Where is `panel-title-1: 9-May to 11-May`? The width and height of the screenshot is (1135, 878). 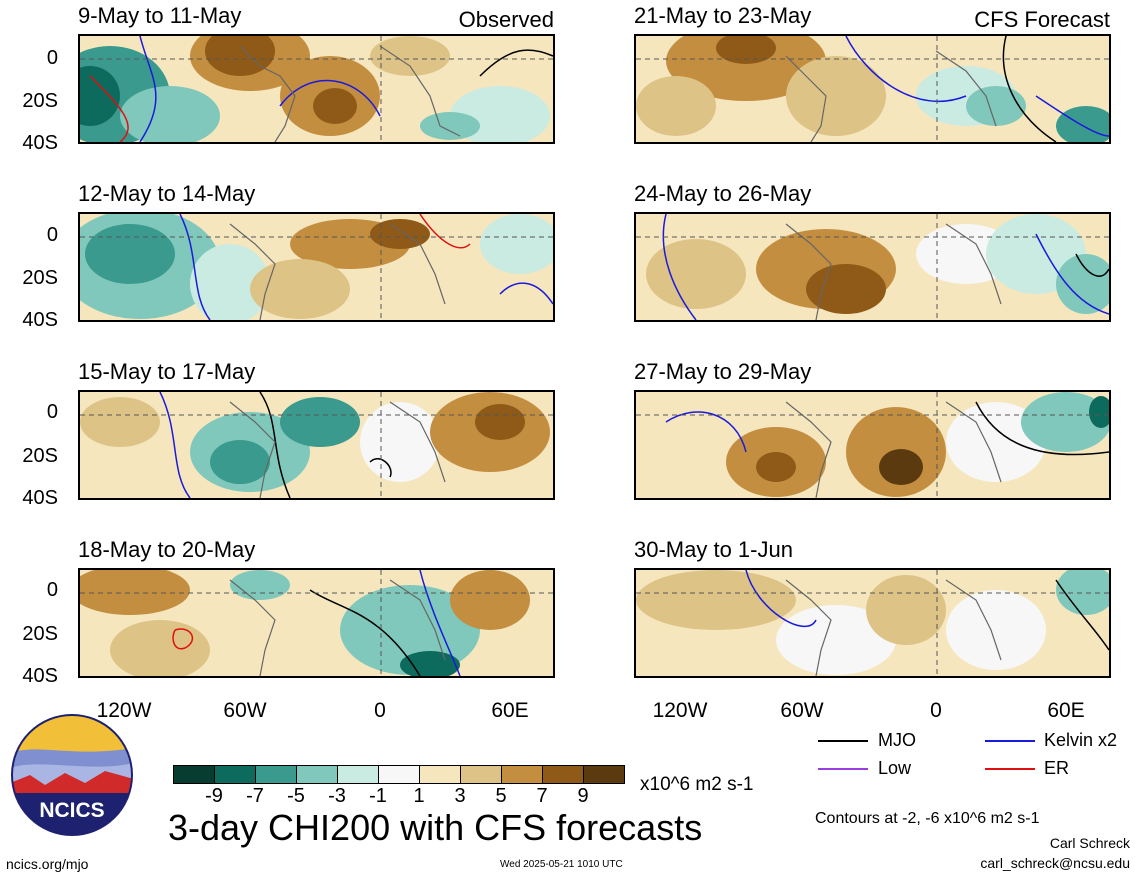
panel-title-1: 9-May to 11-May is located at coordinates (160, 15).